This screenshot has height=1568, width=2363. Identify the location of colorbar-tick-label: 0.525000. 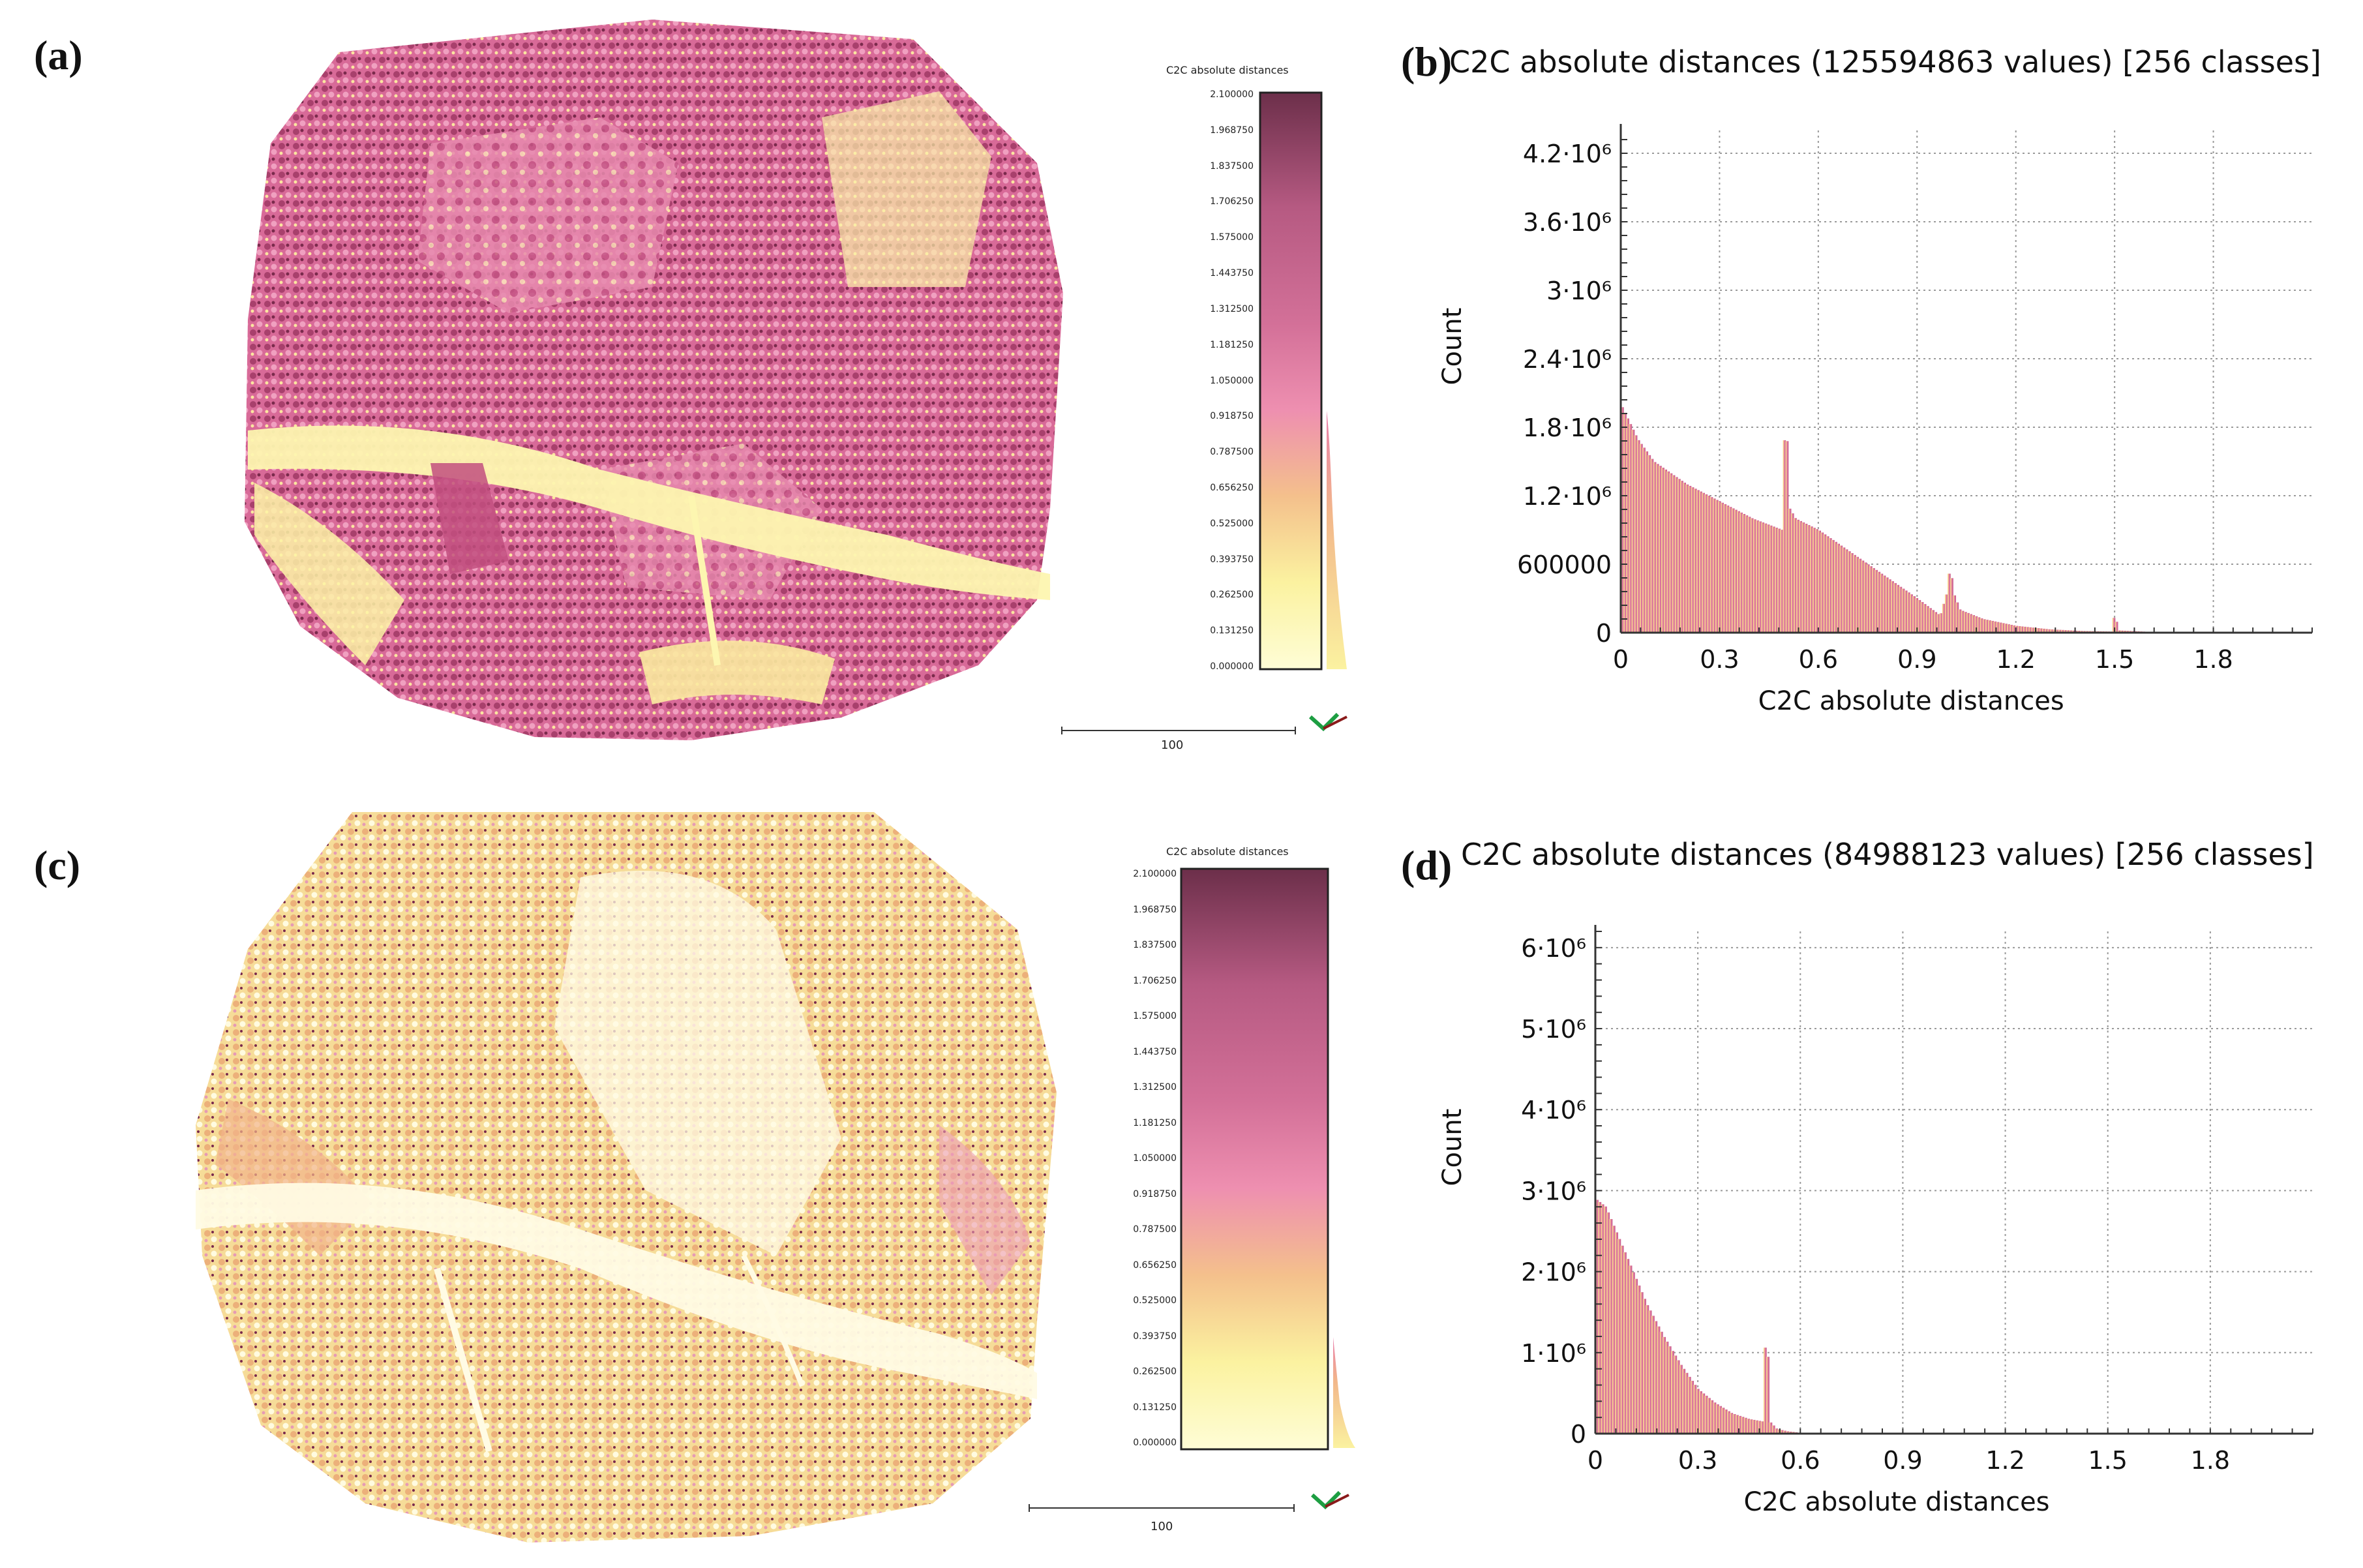
(1155, 1300).